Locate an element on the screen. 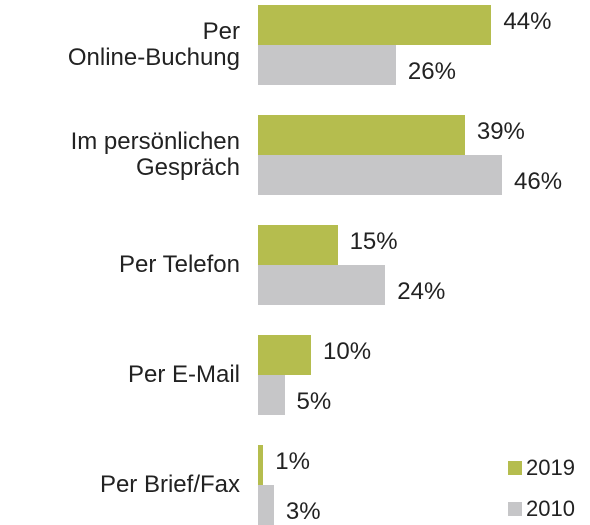 This screenshot has height=525, width=590. value-label: 46% is located at coordinates (538, 181).